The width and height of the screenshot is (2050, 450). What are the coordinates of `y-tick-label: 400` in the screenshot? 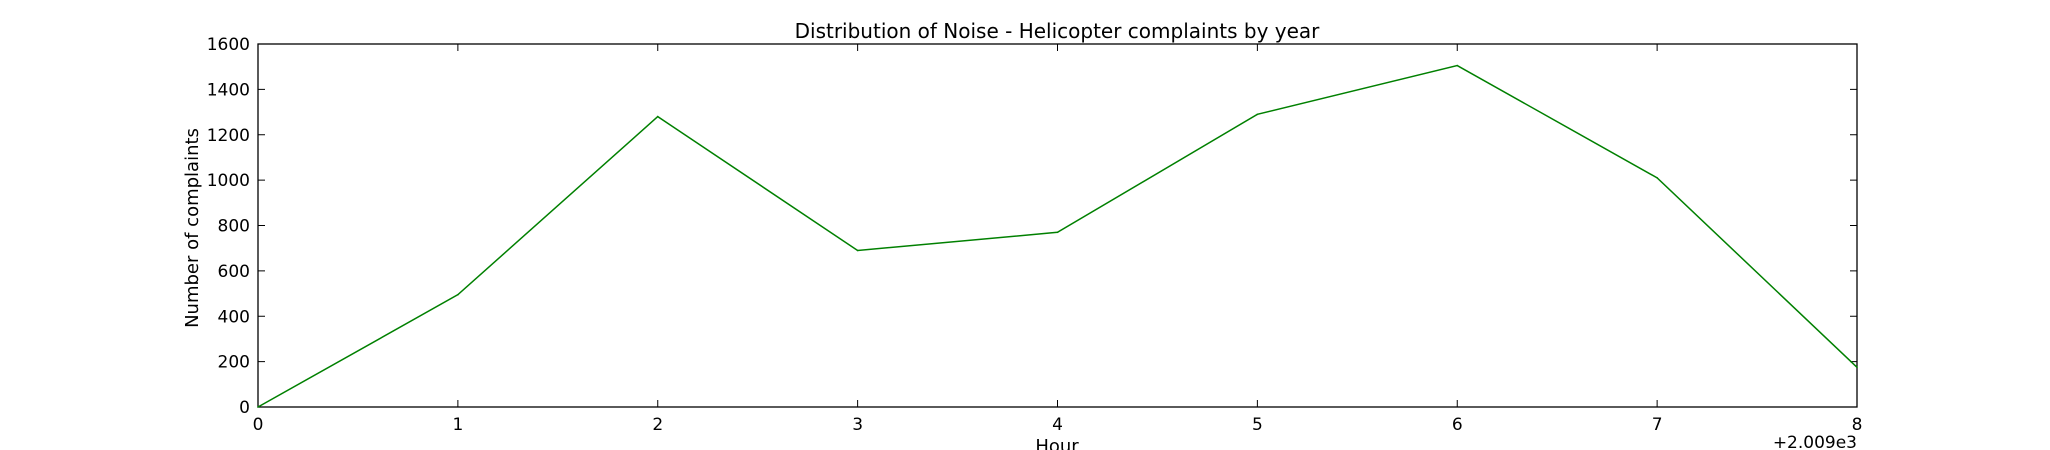 It's located at (234, 317).